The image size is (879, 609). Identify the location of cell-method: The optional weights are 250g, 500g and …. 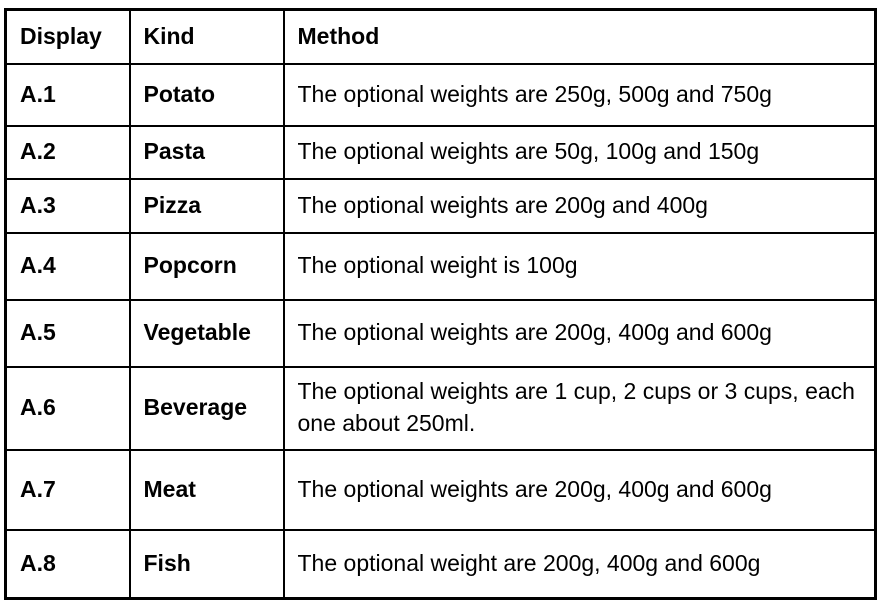
(579, 94).